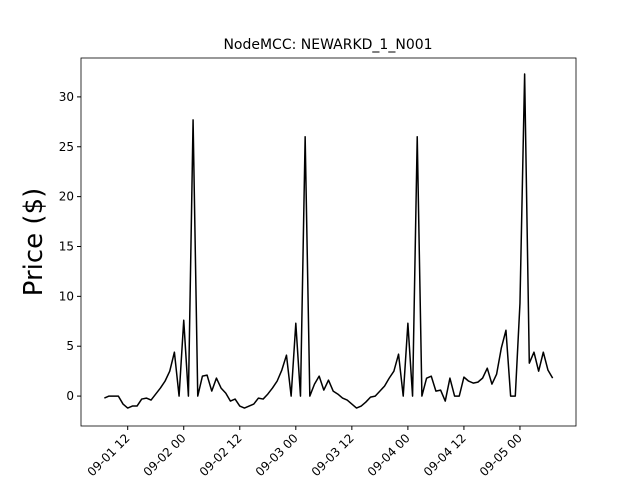  Describe the element at coordinates (70, 346) in the screenshot. I see `y-tick-label: 5` at that location.